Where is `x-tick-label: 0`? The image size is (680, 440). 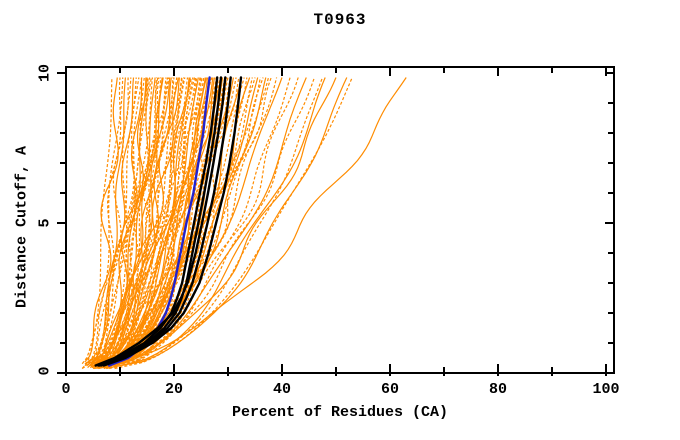 x-tick-label: 0 is located at coordinates (66, 389).